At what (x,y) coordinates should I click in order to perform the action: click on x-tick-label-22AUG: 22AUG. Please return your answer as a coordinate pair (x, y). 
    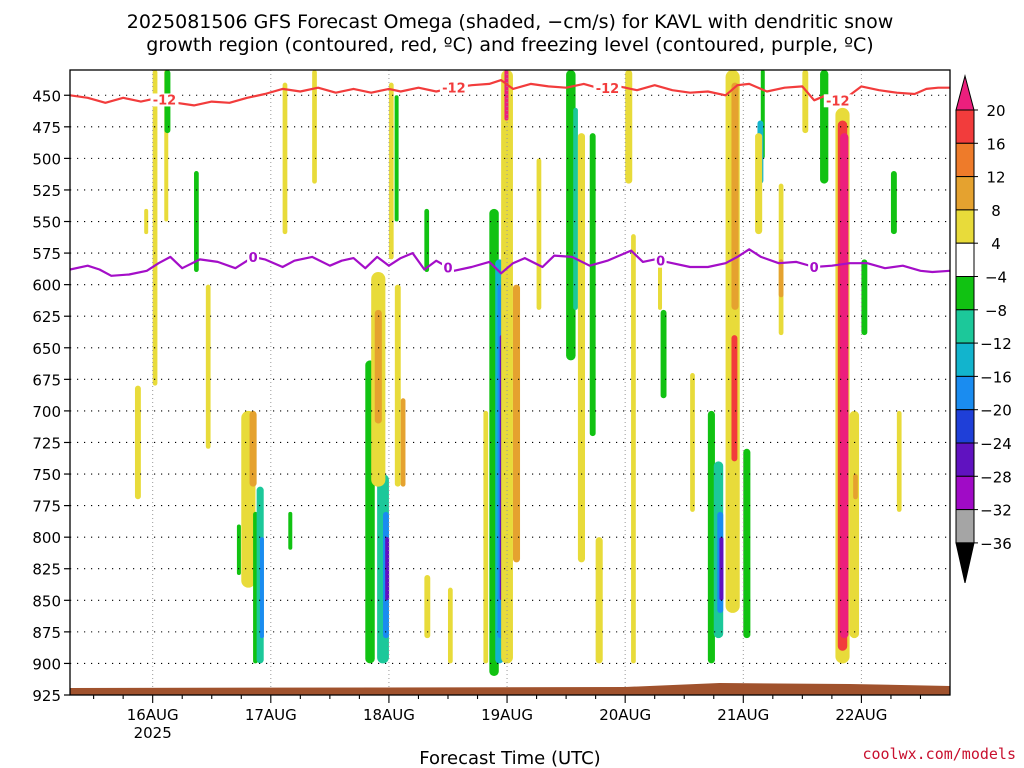
    Looking at the image, I should click on (861, 715).